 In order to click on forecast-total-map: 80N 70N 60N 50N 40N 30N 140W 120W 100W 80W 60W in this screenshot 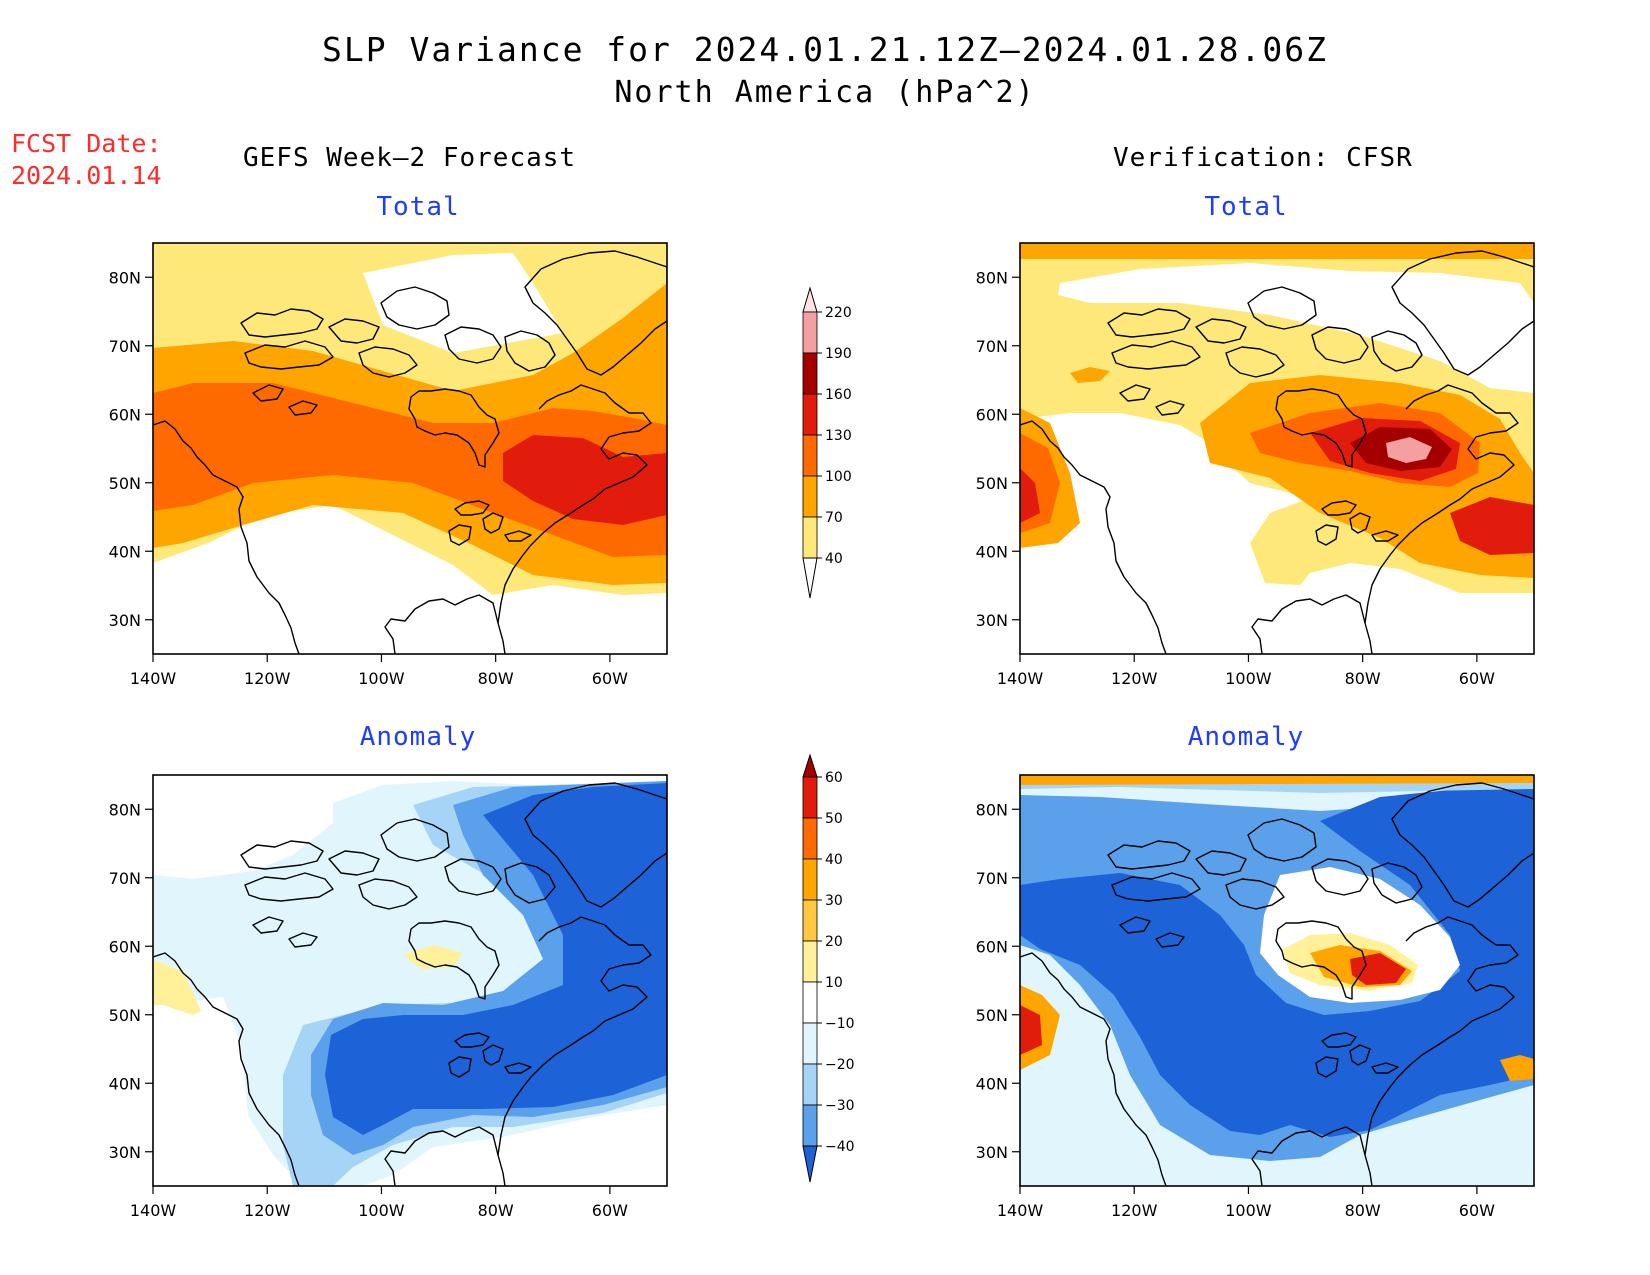, I will do `click(388, 465)`.